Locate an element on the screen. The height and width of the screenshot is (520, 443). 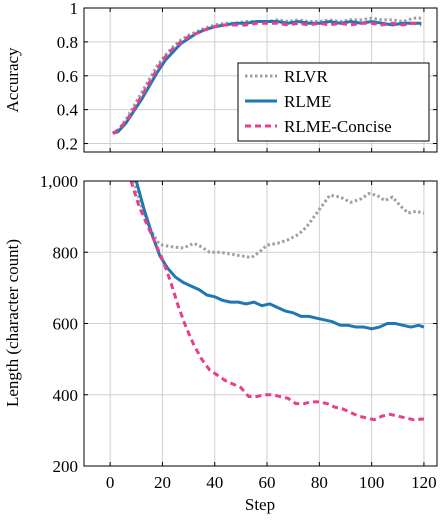
x-tick-label: 40 is located at coordinates (214, 482).